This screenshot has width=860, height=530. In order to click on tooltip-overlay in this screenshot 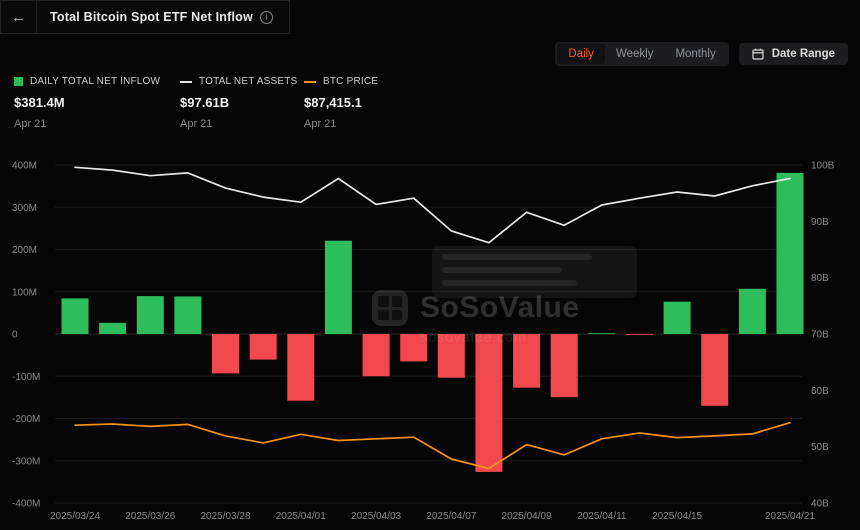, I will do `click(534, 272)`.